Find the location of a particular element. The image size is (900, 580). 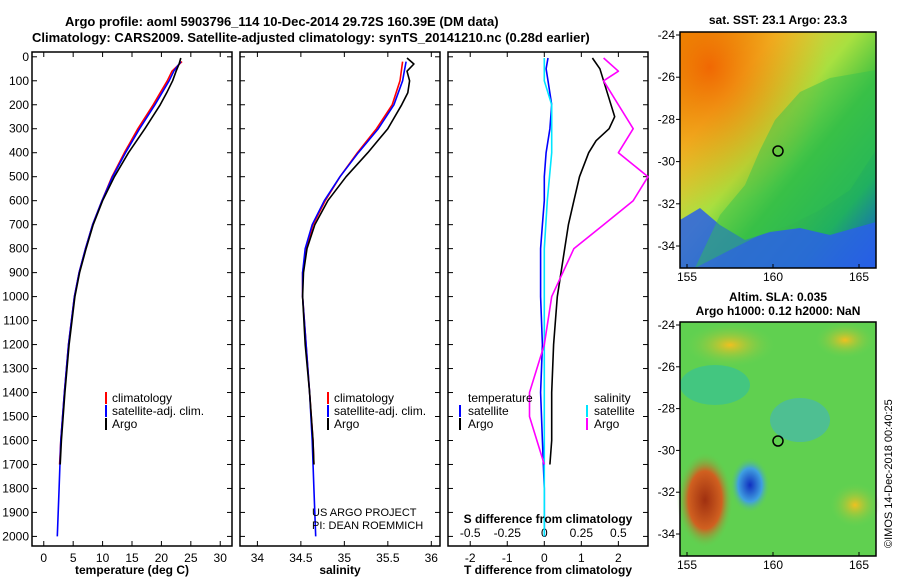

depth-tick-label: 100 is located at coordinates (19, 81).